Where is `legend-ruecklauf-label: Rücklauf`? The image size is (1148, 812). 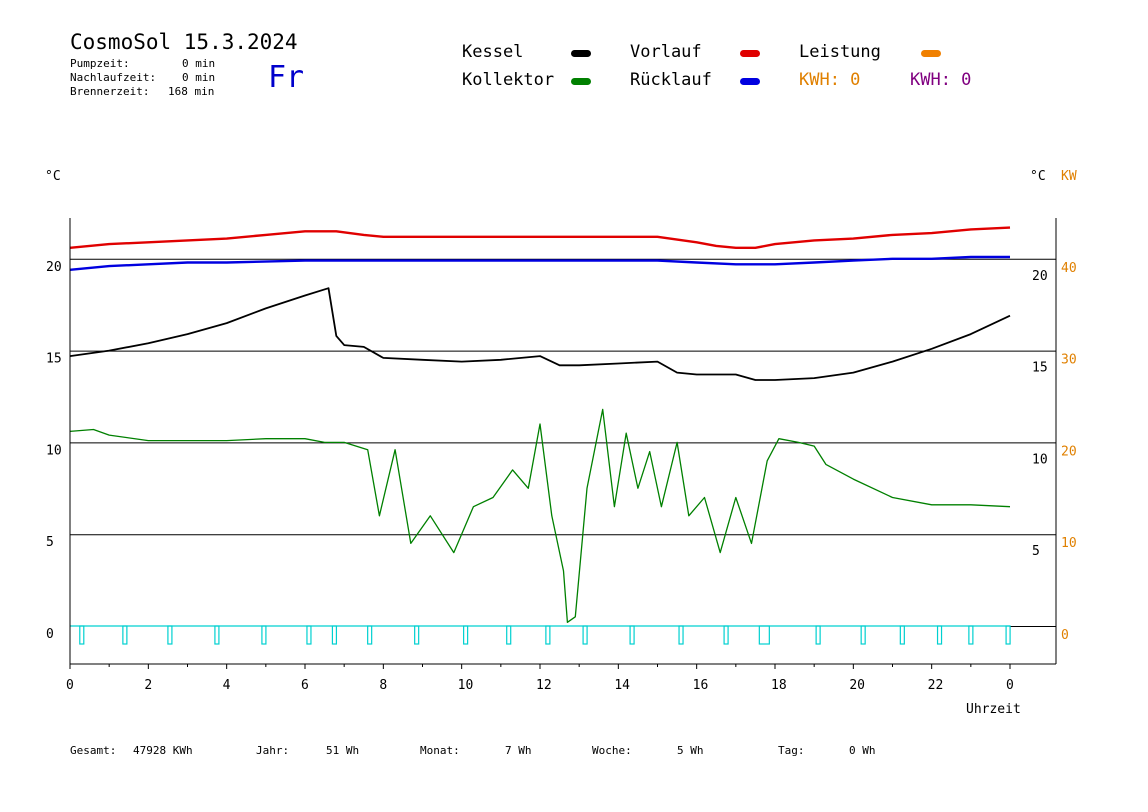
legend-ruecklauf-label: Rücklauf is located at coordinates (671, 80).